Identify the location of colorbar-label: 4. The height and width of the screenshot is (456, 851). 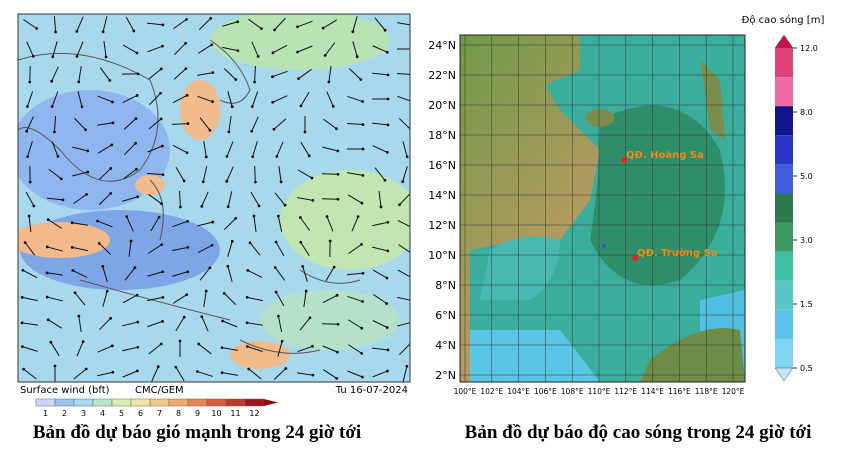
(102, 413).